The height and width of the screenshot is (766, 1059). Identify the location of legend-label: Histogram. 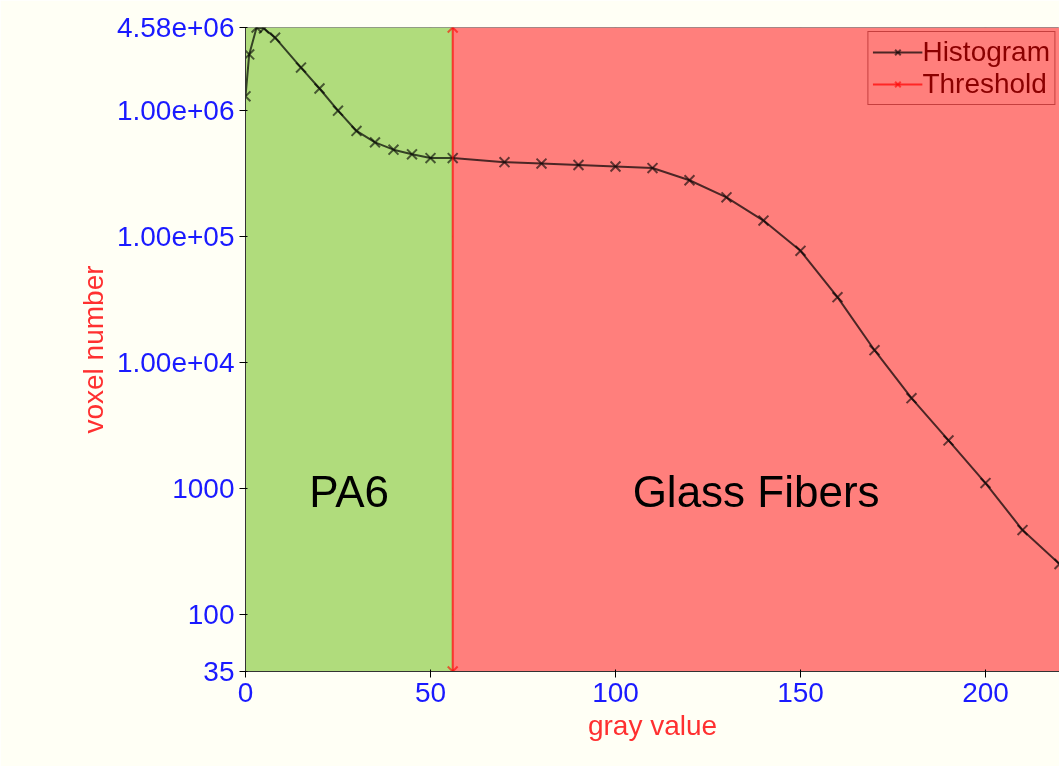
(986, 52).